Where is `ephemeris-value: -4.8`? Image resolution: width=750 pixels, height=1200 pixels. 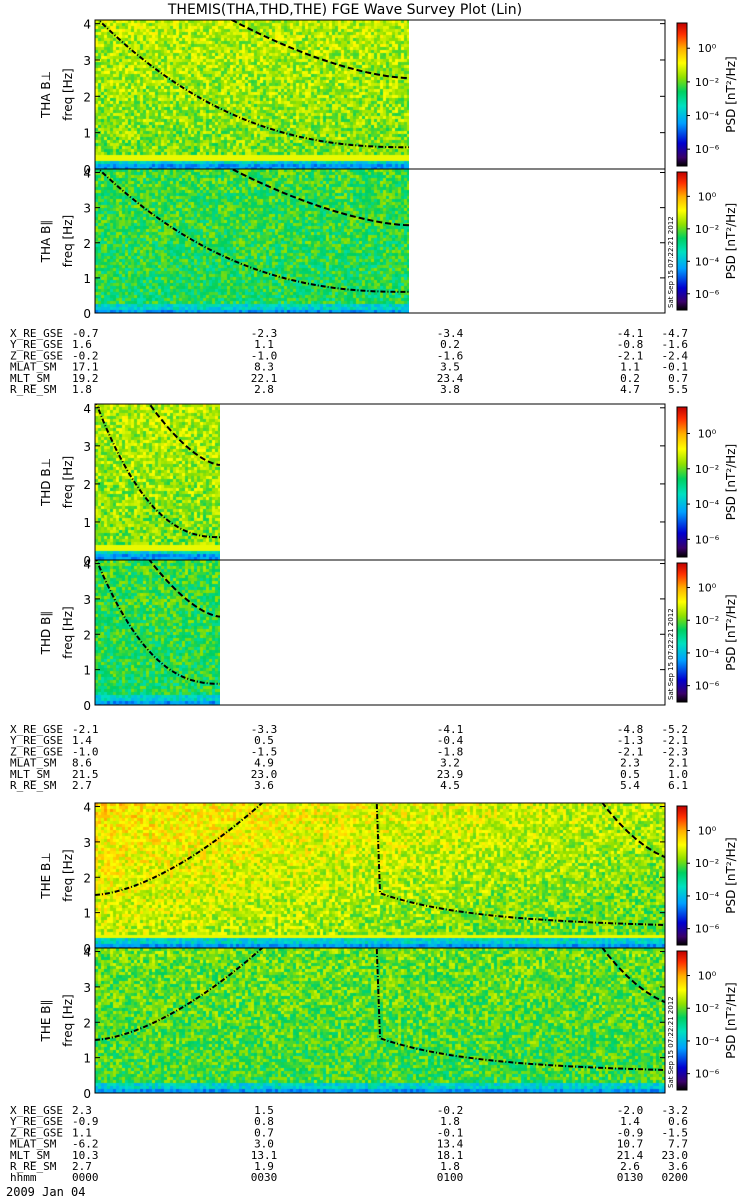 ephemeris-value: -4.8 is located at coordinates (630, 729).